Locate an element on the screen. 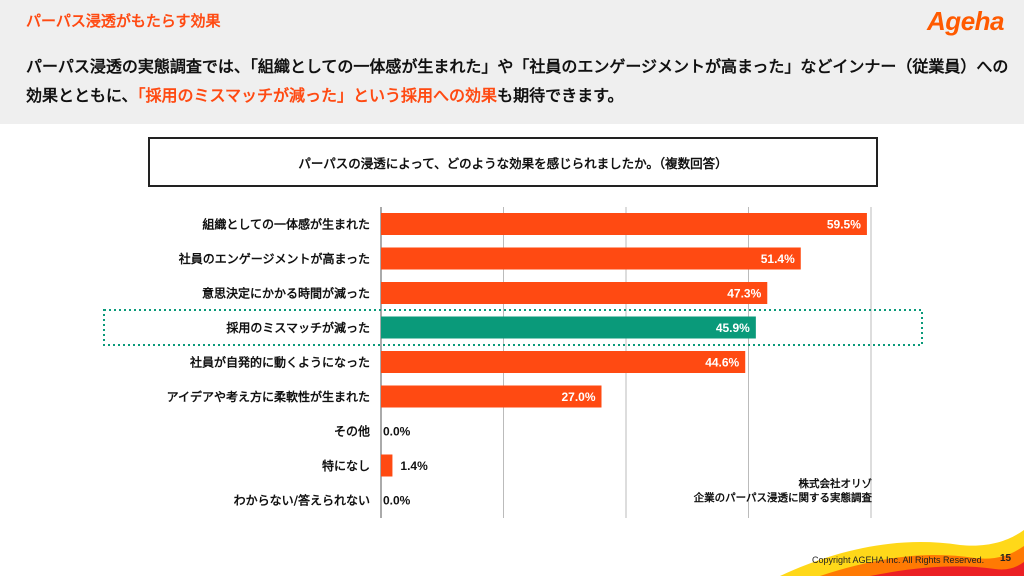 This screenshot has height=576, width=1024. category-label: 社員が自発的に動くようになった is located at coordinates (279, 362).